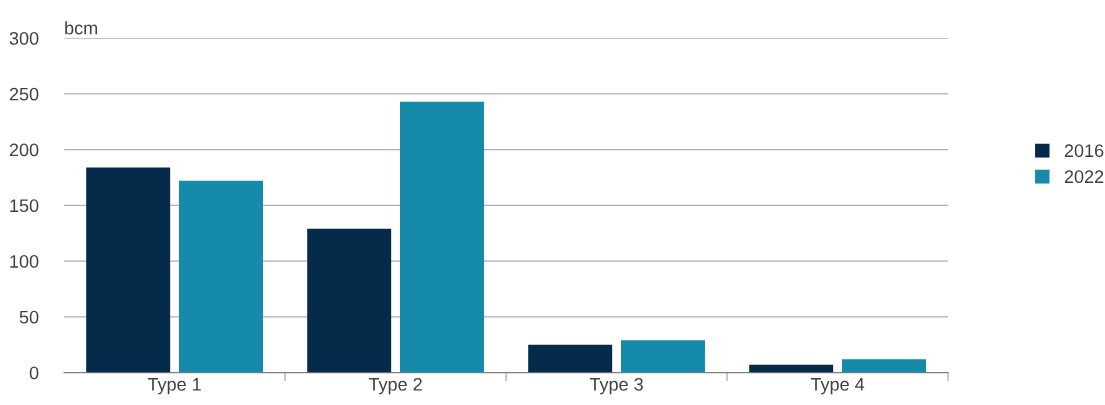  I want to click on x-tick-label: Type 1, so click(174, 386).